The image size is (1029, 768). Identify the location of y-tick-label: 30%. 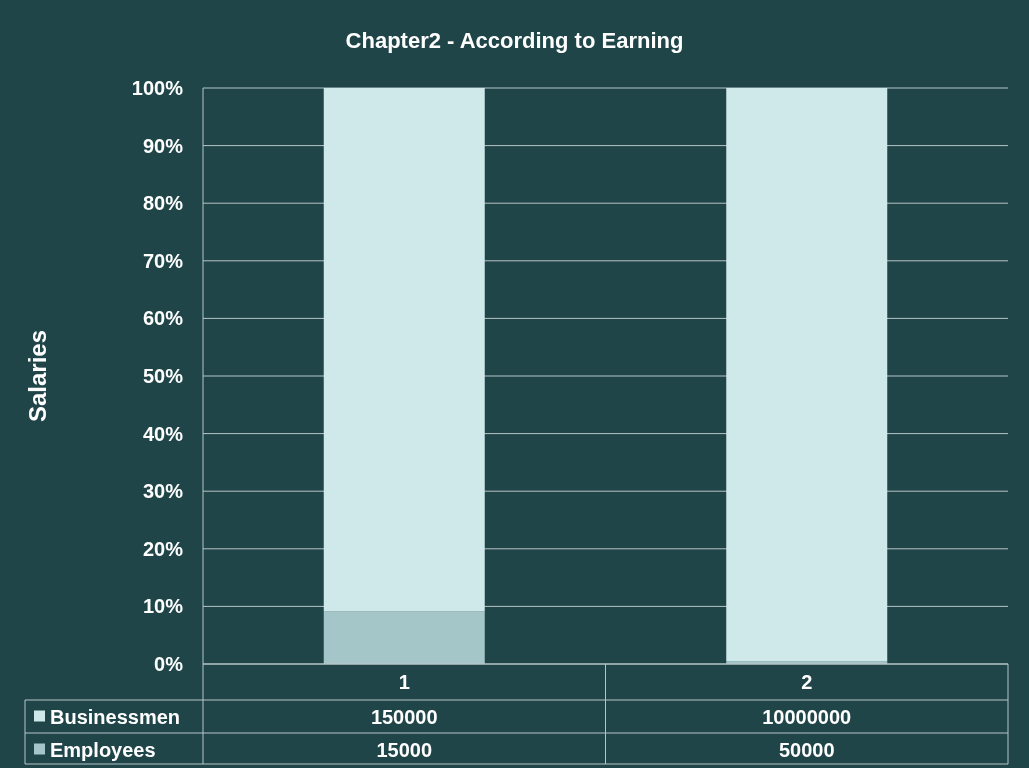
(163, 491).